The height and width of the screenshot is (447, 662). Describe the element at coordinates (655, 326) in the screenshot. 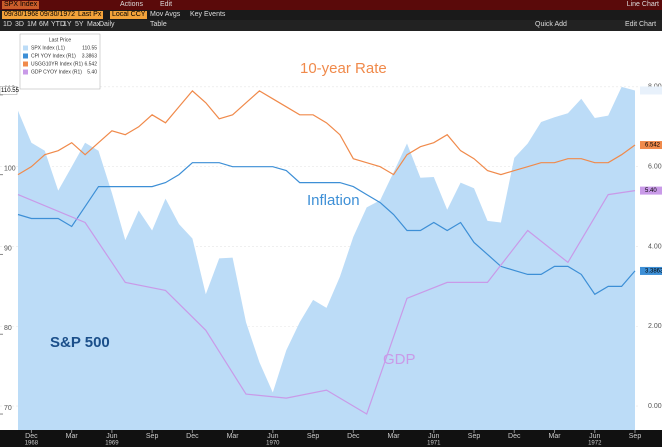

I see `y2-tick-label: 2.00` at that location.